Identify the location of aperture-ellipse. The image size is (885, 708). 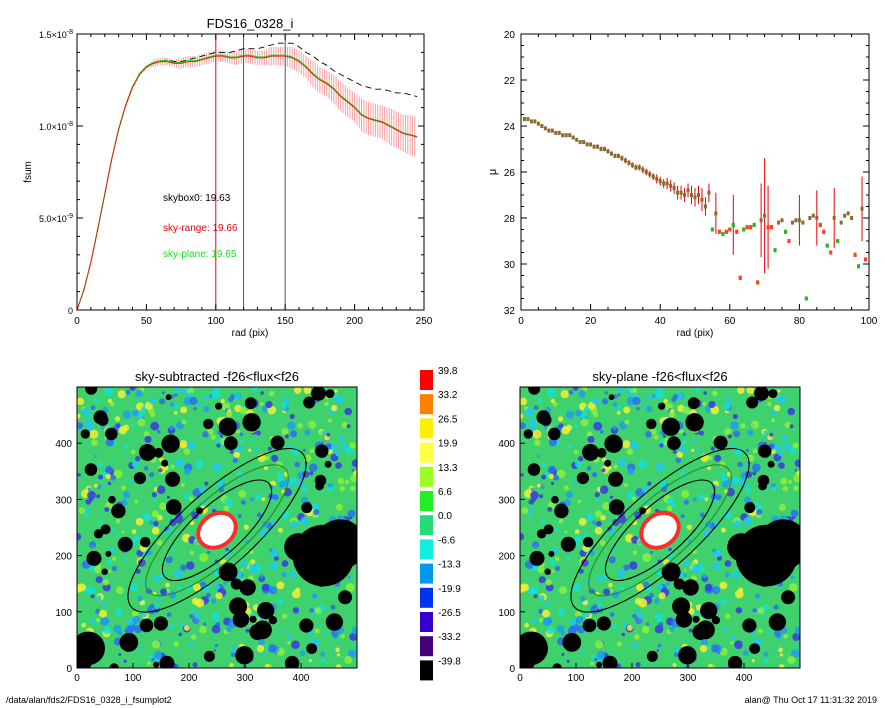
(217, 530).